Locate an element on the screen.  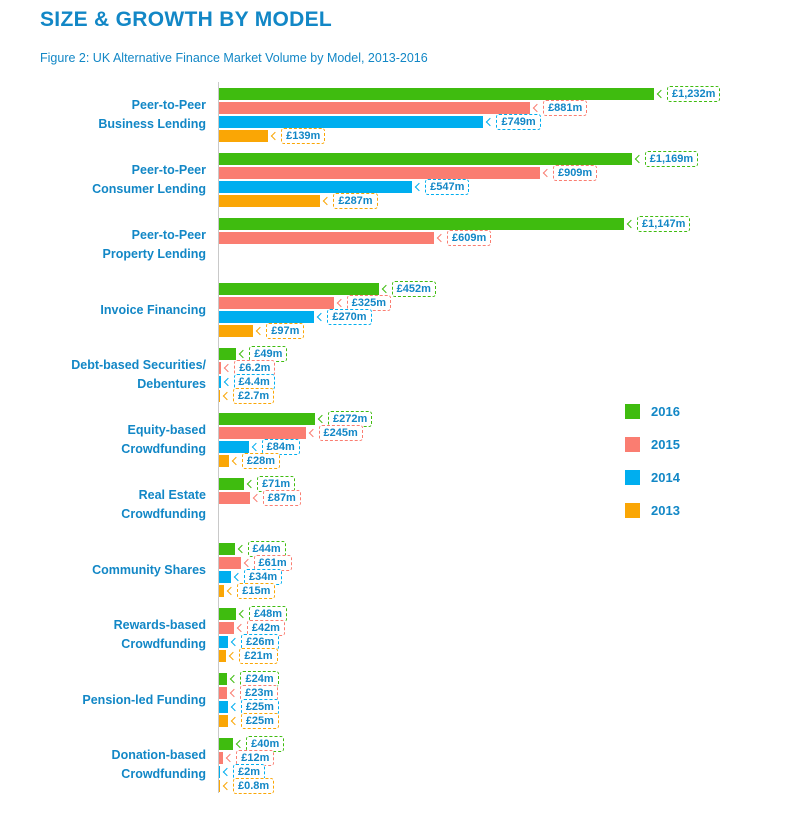
bar-rows: £40m £12m £2m £0.8m is located at coordinates (499, 765).